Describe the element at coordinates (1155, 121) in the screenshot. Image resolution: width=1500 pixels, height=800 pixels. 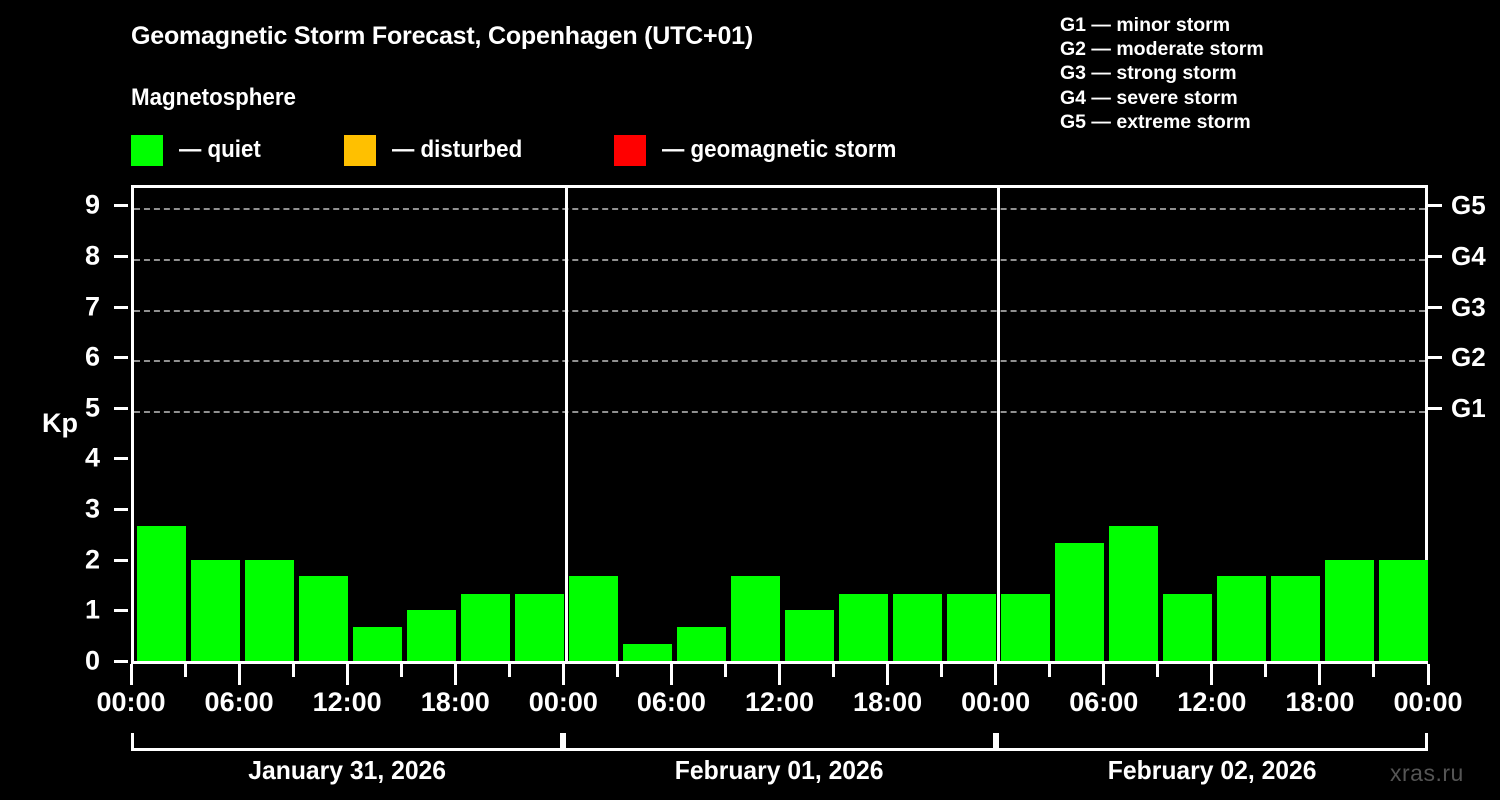
I see `g-scale-legend-row: G5 — extreme storm` at that location.